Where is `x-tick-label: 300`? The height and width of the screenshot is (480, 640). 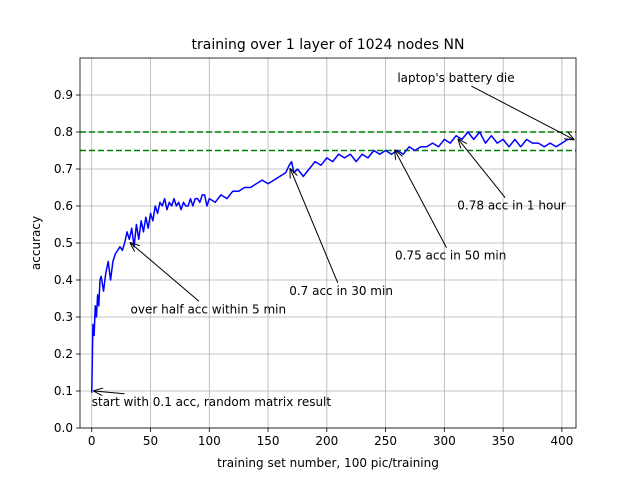 x-tick-label: 300 is located at coordinates (444, 441).